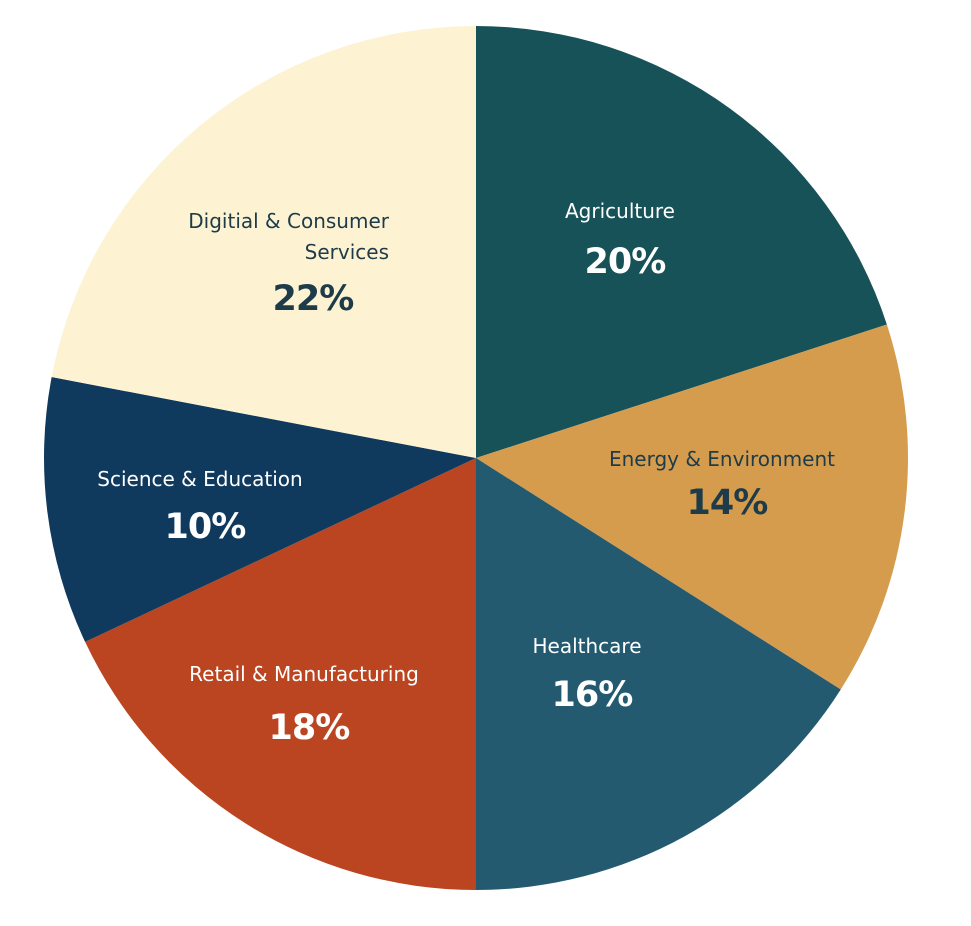 Image resolution: width=971 pixels, height=926 pixels. Describe the element at coordinates (205, 527) in the screenshot. I see `slice-value: 10%` at that location.